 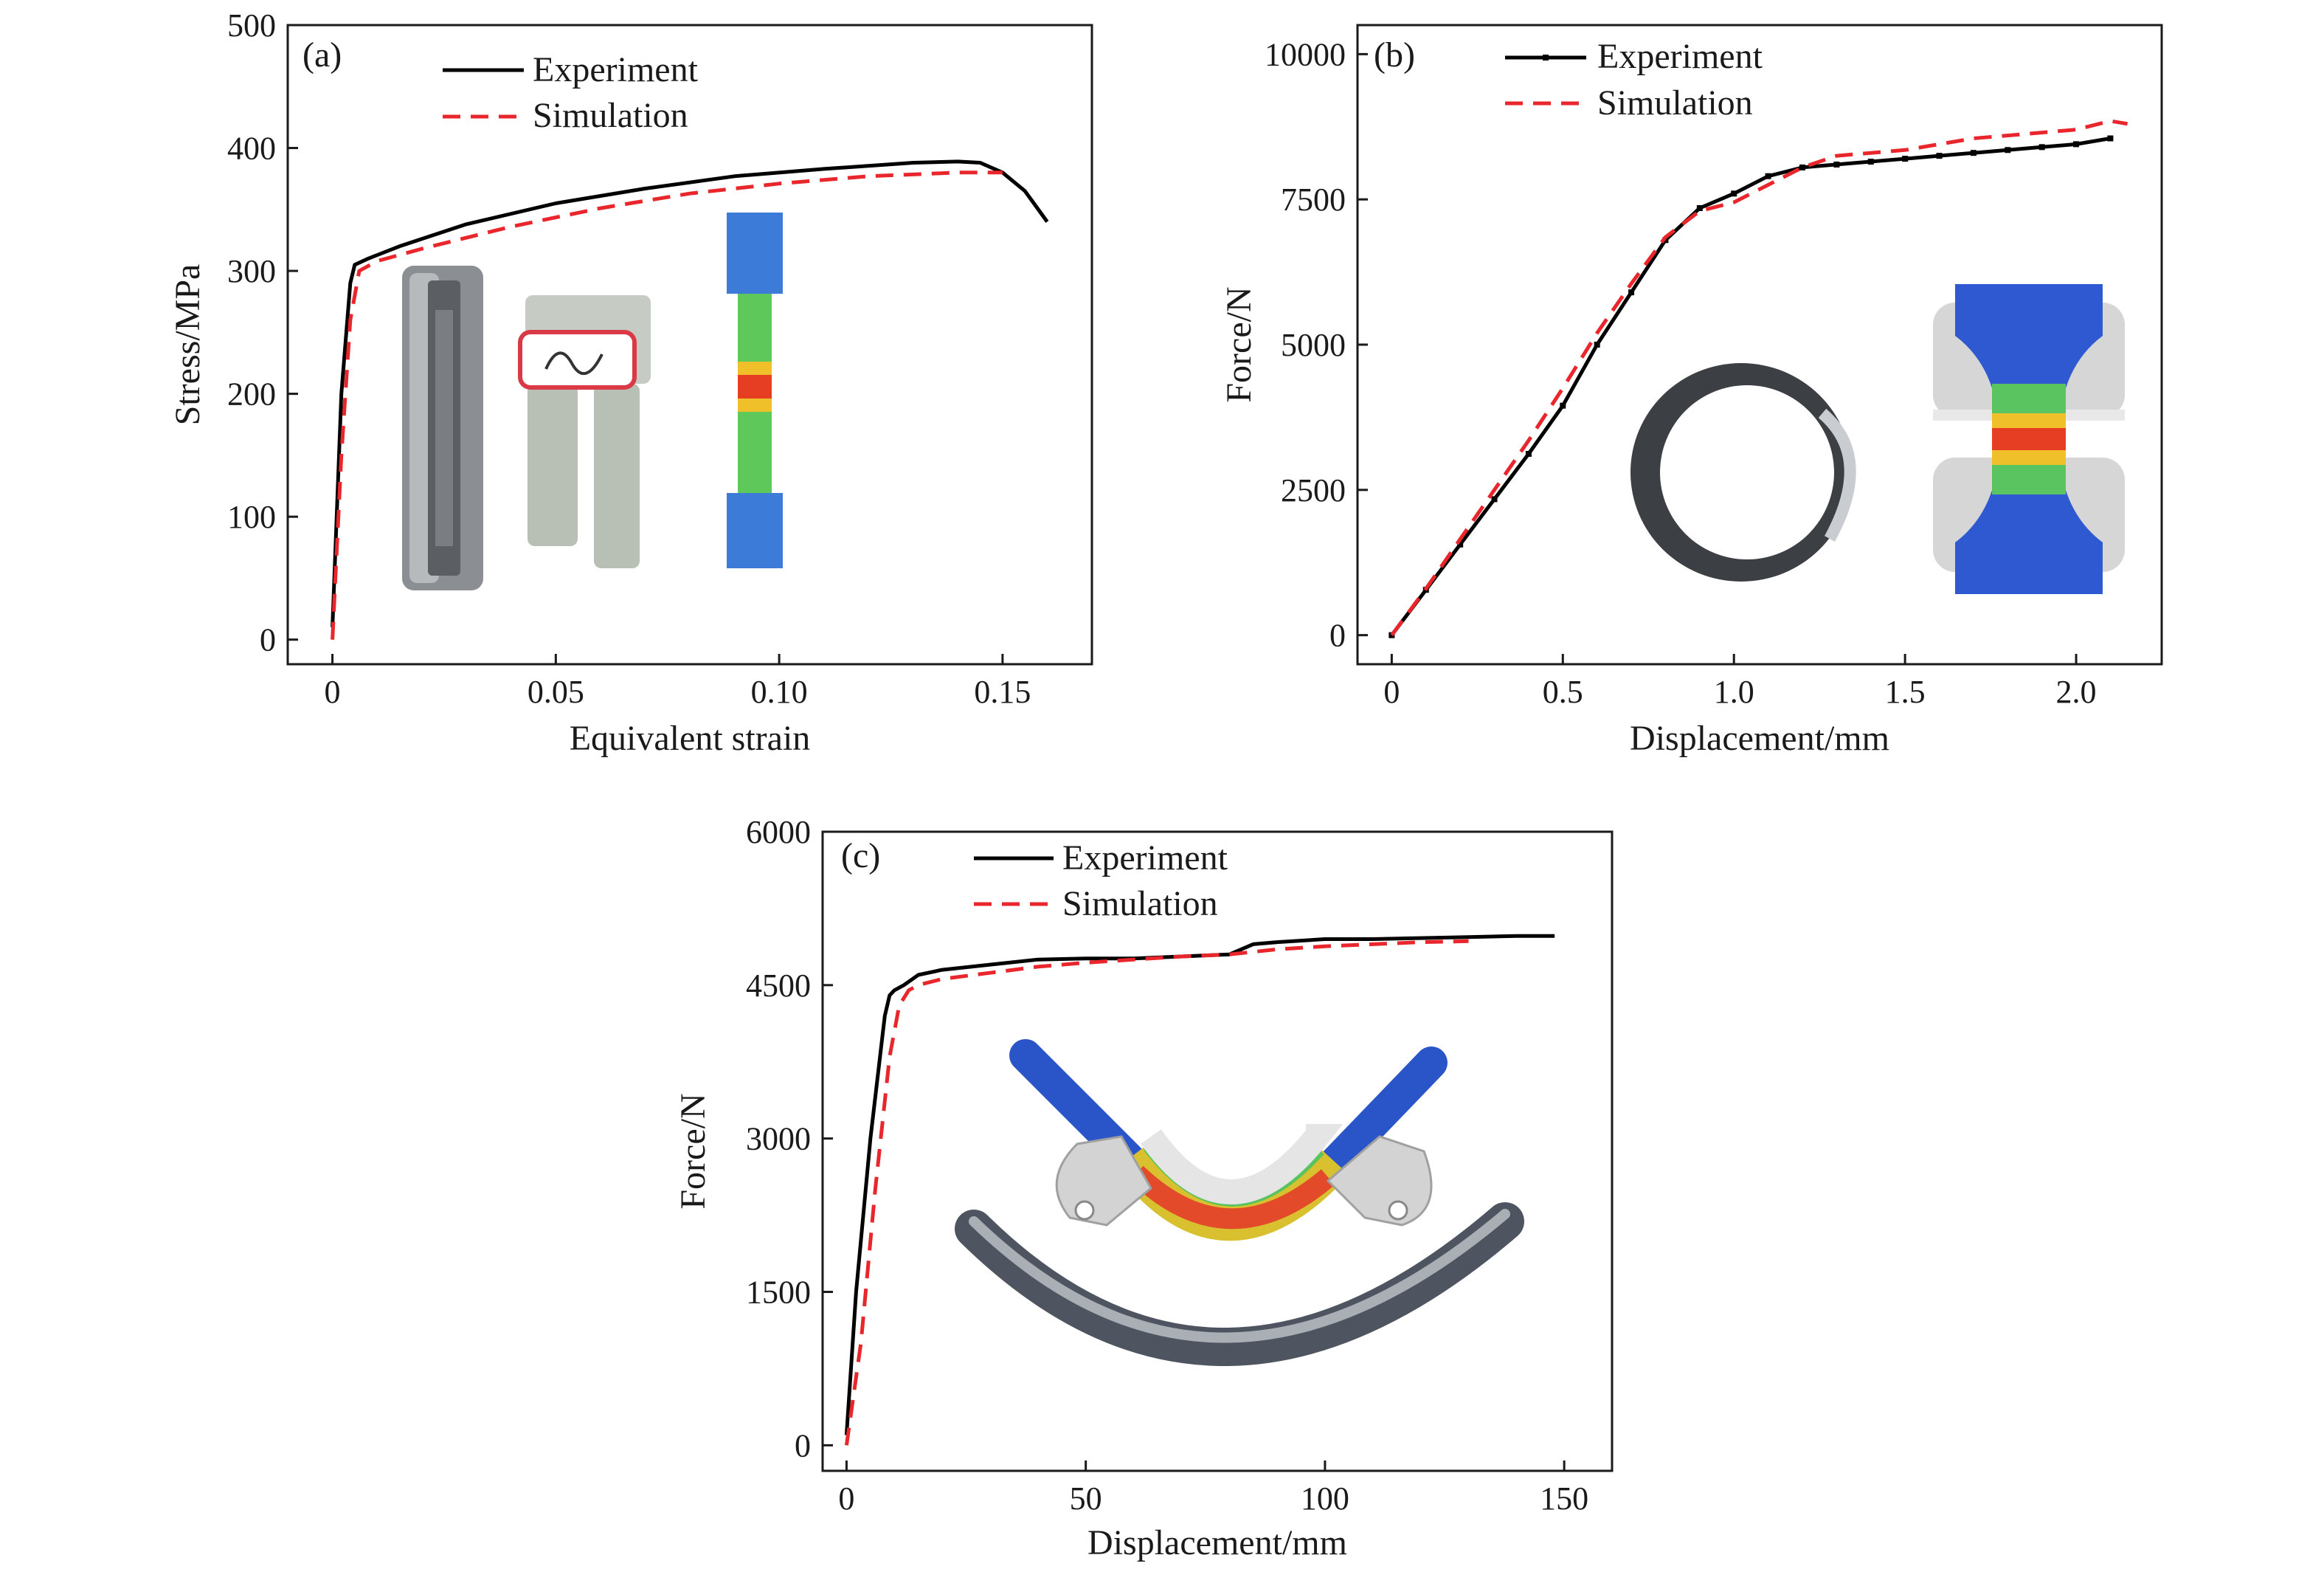 I want to click on ring-specimen-photo, so click(x=1743, y=472).